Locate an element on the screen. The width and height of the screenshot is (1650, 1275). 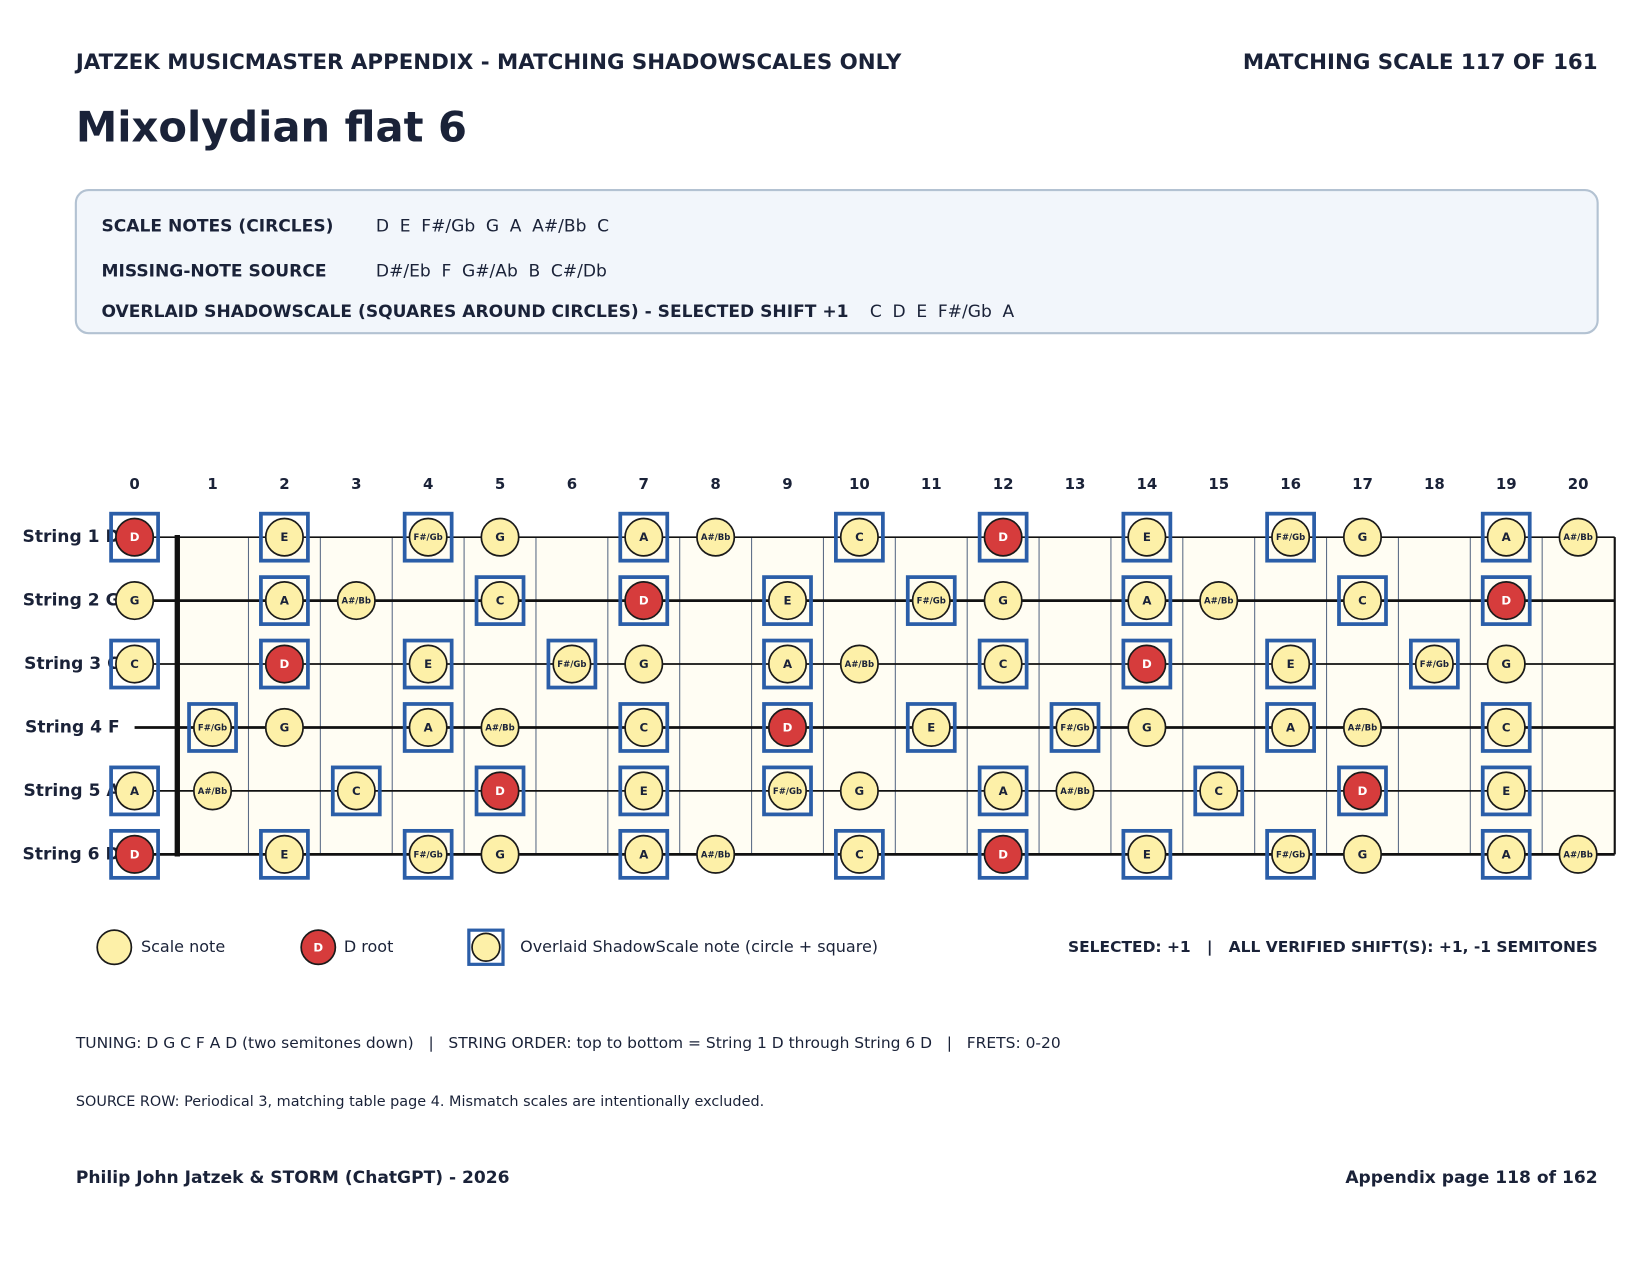
fret-number: 15 is located at coordinates (1218, 484).